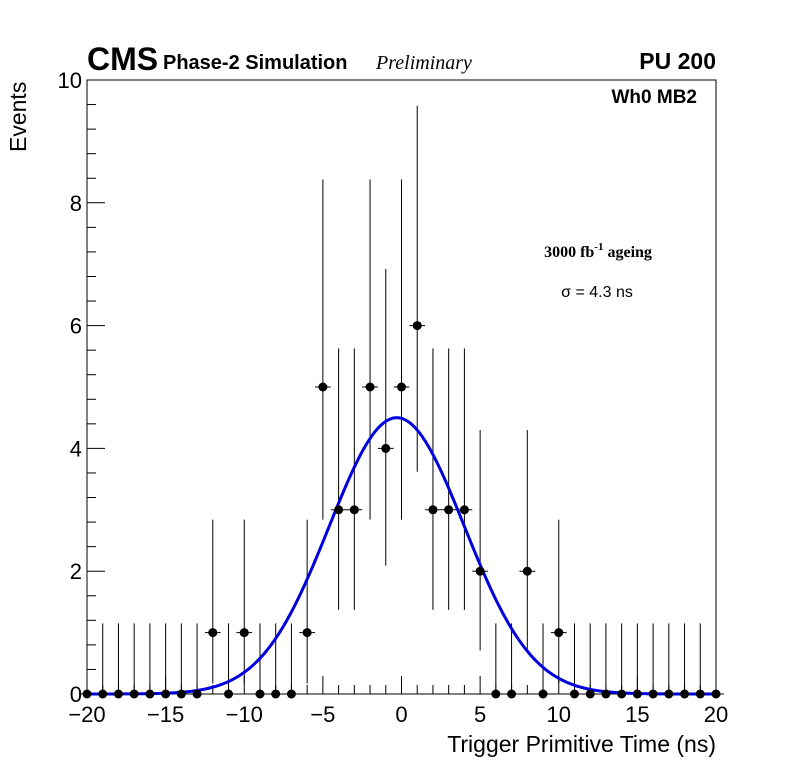 The image size is (796, 772). What do you see at coordinates (677, 61) in the screenshot?
I see `pileup-label: PU 200` at bounding box center [677, 61].